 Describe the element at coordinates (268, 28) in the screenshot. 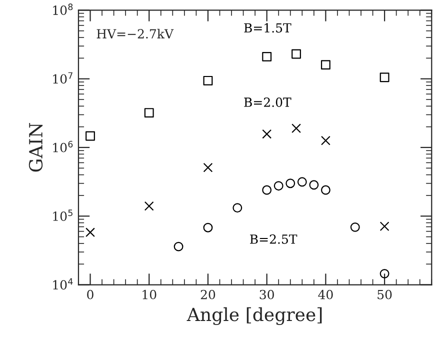

I see `series-label: B=1.5T` at that location.